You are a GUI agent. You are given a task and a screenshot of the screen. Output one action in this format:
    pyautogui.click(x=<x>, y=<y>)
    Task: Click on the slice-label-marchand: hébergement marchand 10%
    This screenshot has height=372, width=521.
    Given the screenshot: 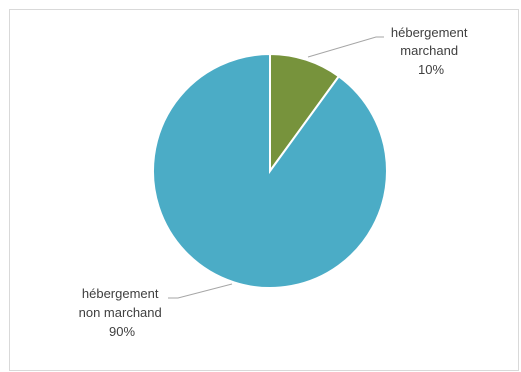 What is the action you would take?
    pyautogui.click(x=431, y=51)
    